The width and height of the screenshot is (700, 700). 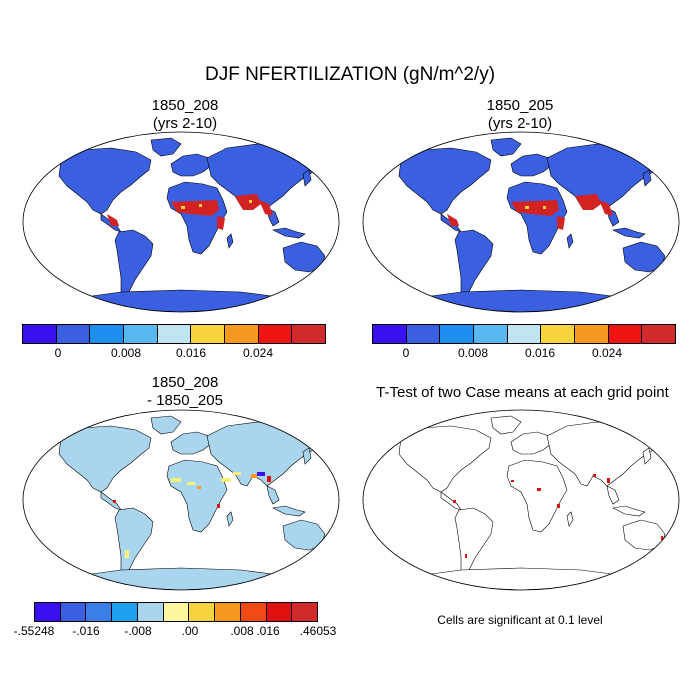 I want to click on cbar3-tick-3: .00, so click(x=190, y=631).